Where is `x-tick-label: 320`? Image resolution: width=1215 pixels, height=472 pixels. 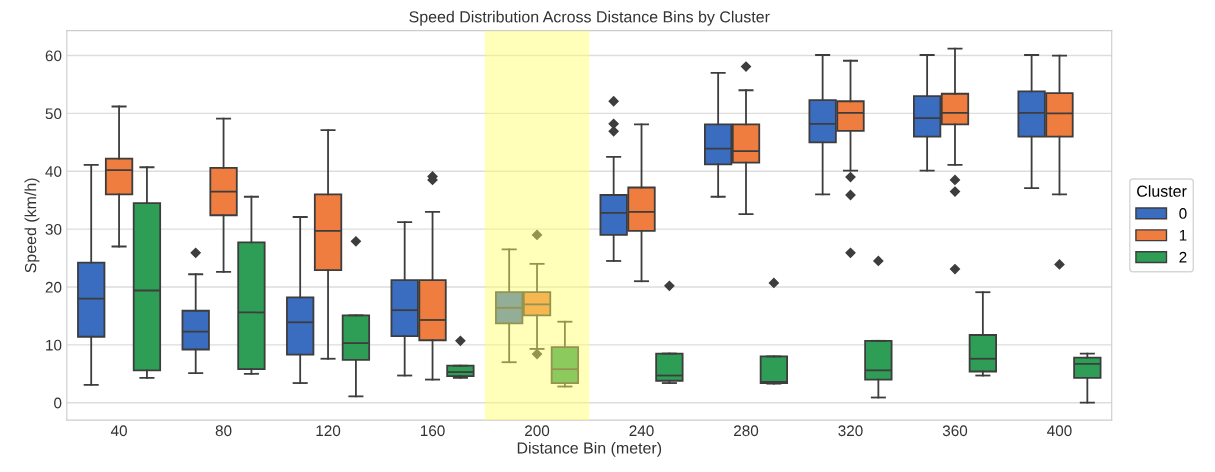
x-tick-label: 320 is located at coordinates (850, 431).